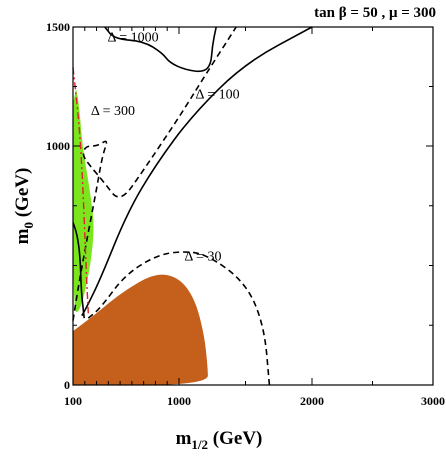 Image resolution: width=446 pixels, height=457 pixels. Describe the element at coordinates (22, 195) in the screenshot. I see `y-axis-label-unit: (GeV)` at that location.